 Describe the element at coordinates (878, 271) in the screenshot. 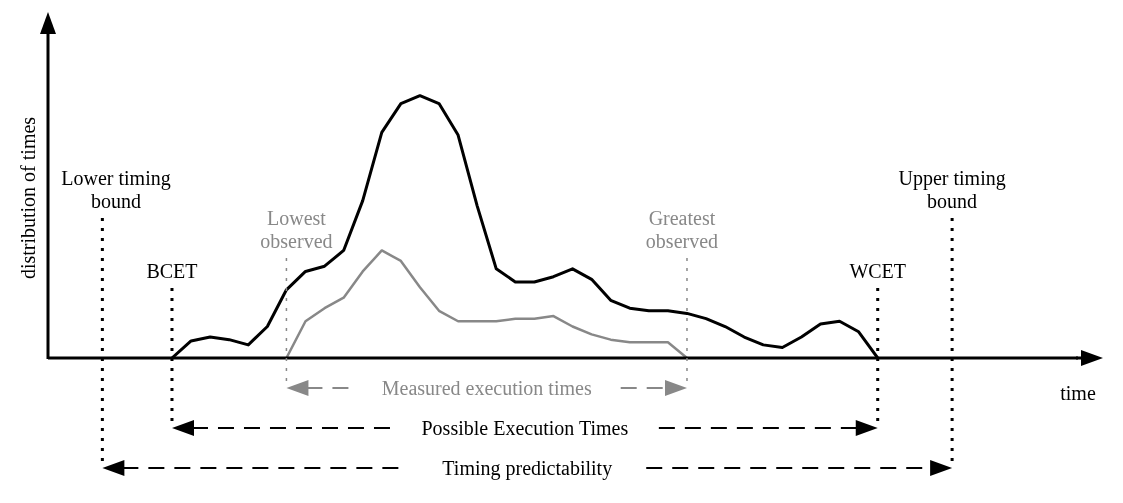

I see `annotation: WCET` at that location.